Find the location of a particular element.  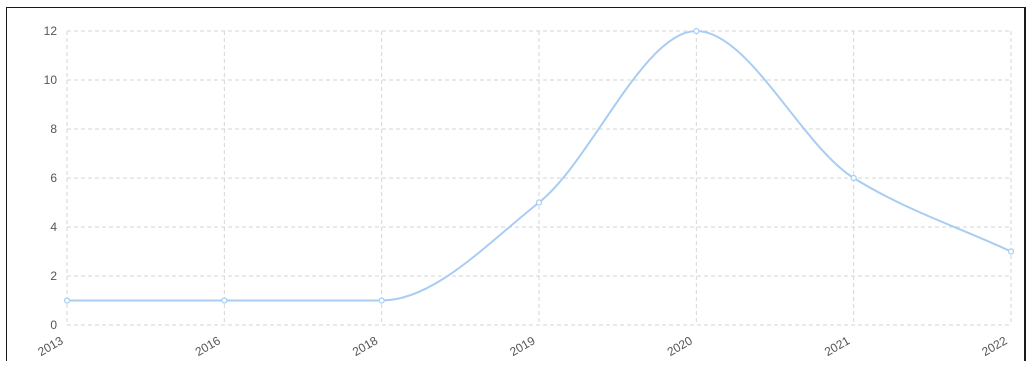

y-axis-ticks: 0 2 4 6 8 10 12 is located at coordinates (51, 178).